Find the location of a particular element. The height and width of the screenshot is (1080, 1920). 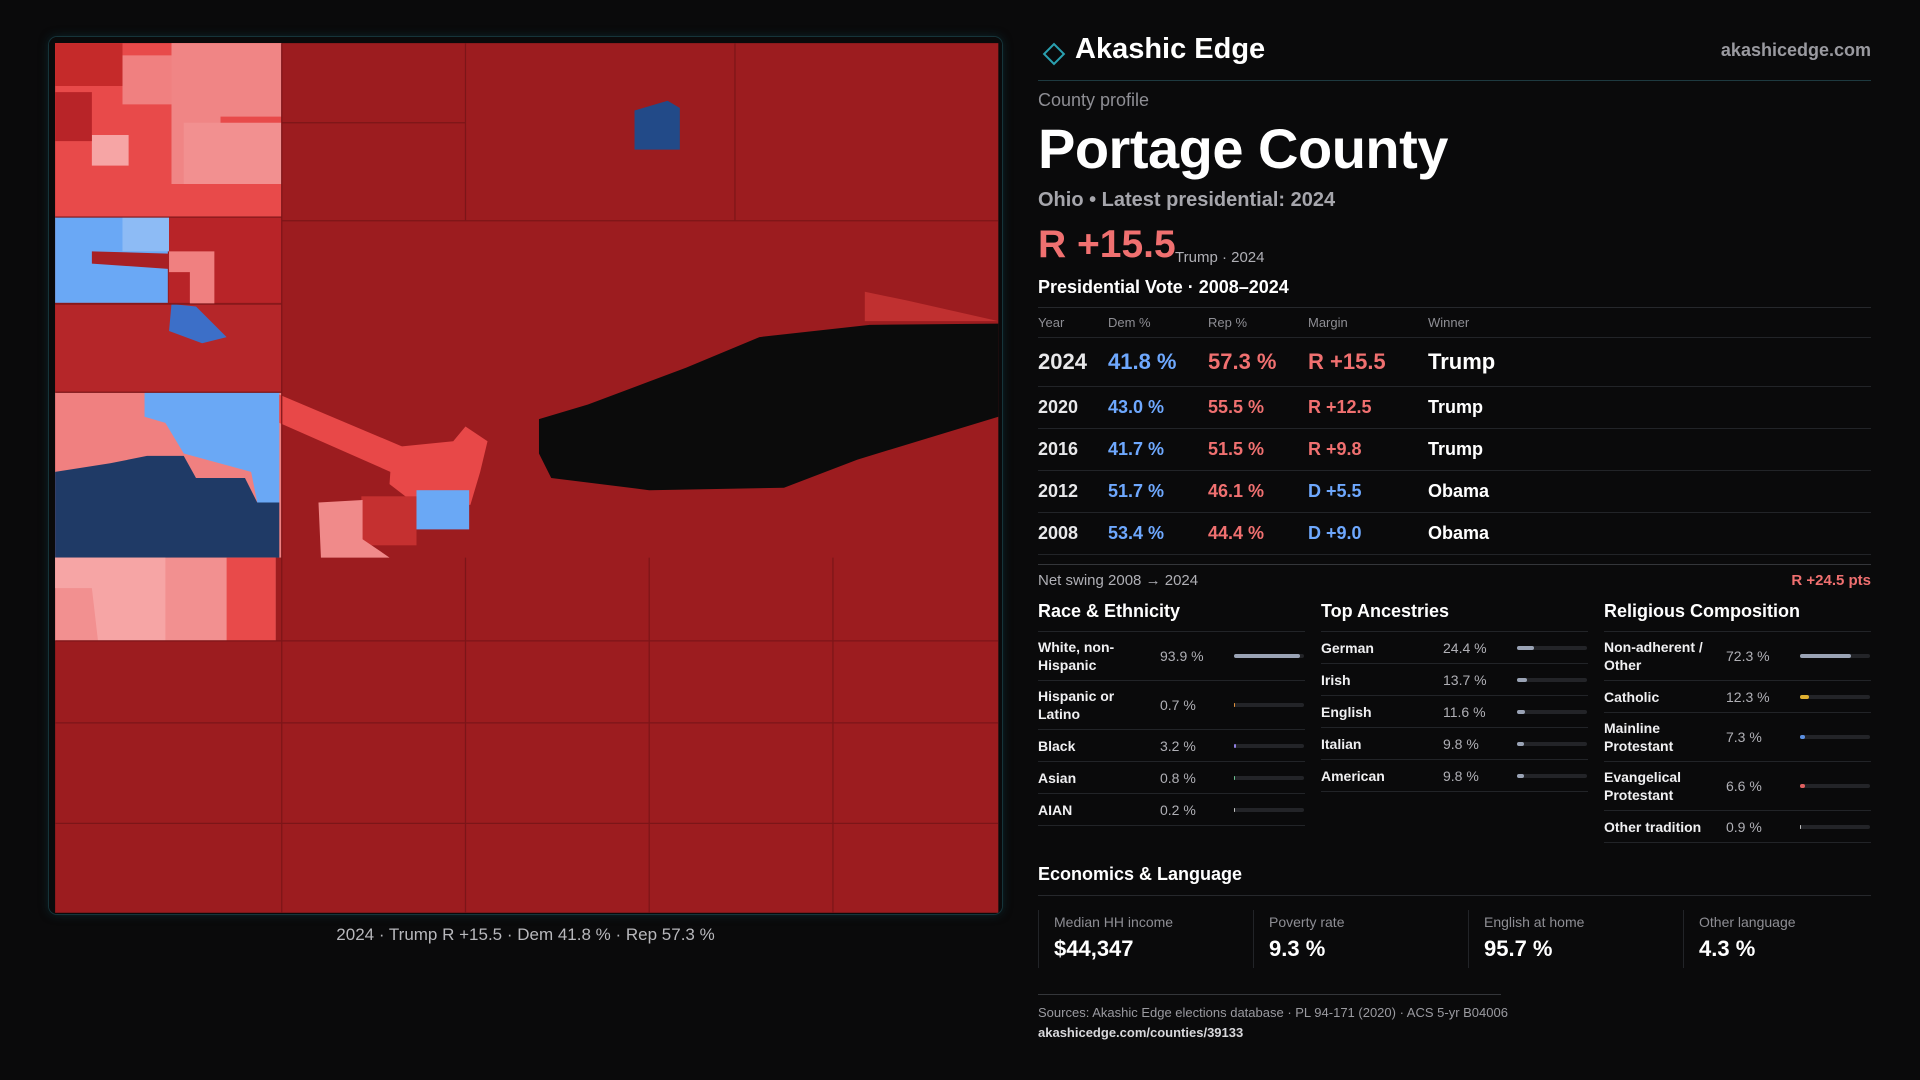

vote-row: 2012 51.7 % 46.1 % D +5.5 Obama is located at coordinates (1454, 491).